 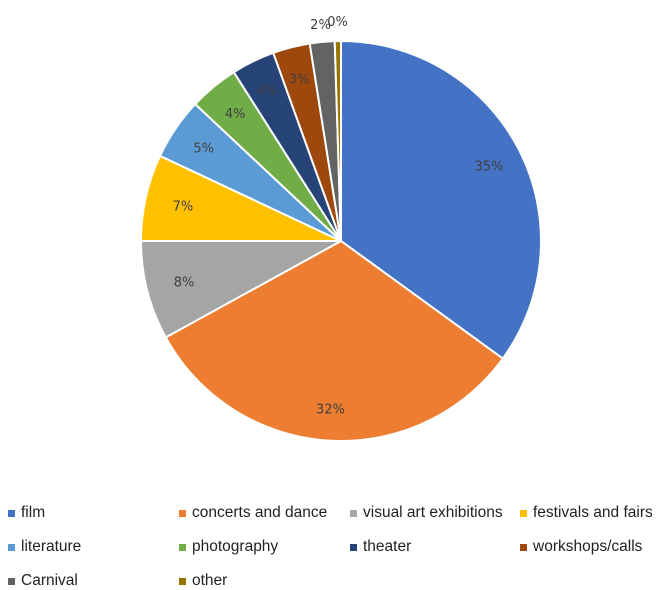 I want to click on legend-label-theater: theater, so click(x=387, y=546).